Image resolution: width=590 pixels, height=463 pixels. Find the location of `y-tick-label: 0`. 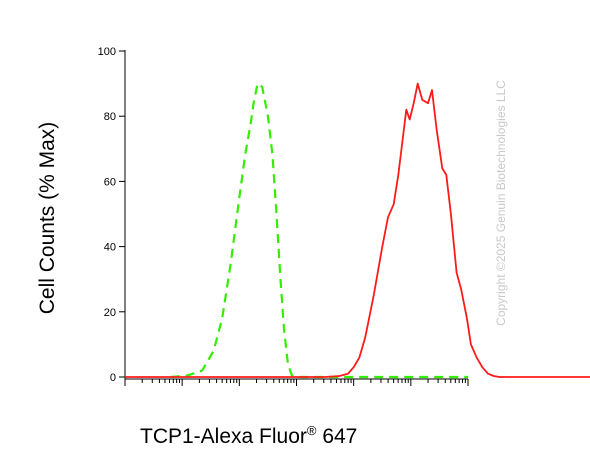

y-tick-label: 0 is located at coordinates (113, 378).